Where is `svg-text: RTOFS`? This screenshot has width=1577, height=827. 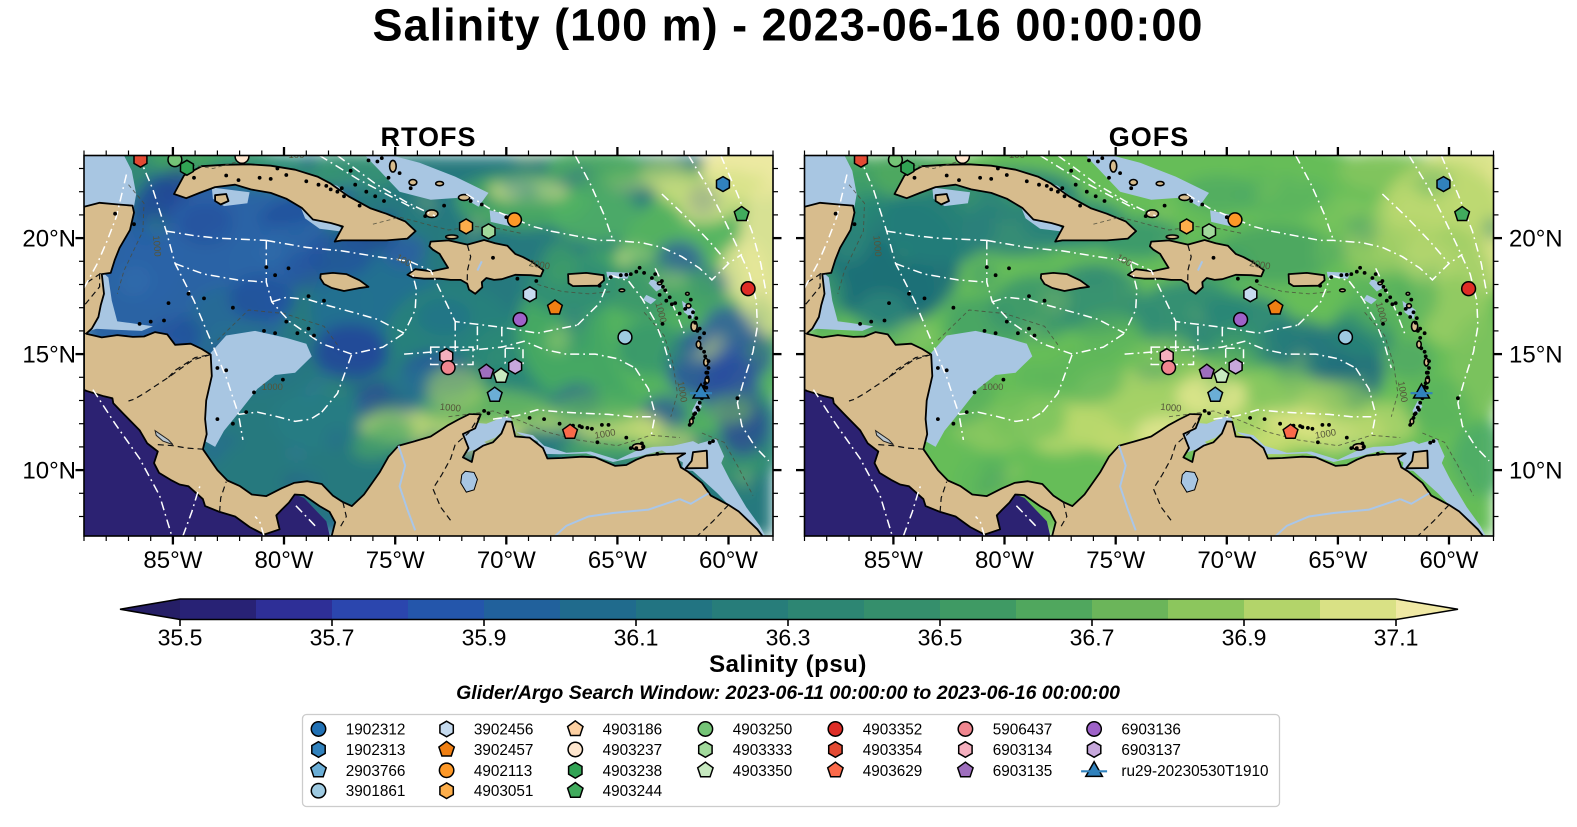
svg-text: RTOFS is located at coordinates (428, 137).